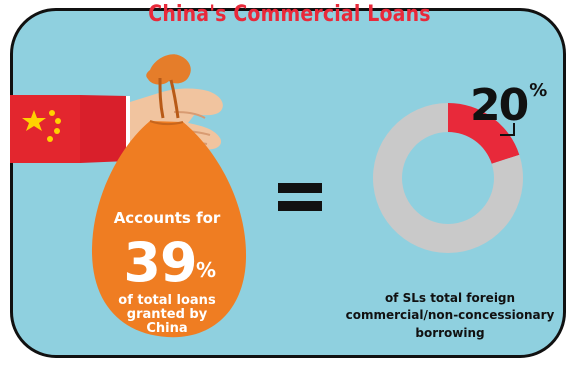 The height and width of the screenshot is (367, 579). Describe the element at coordinates (507, 129) in the screenshot. I see `percent-callout-line` at that location.